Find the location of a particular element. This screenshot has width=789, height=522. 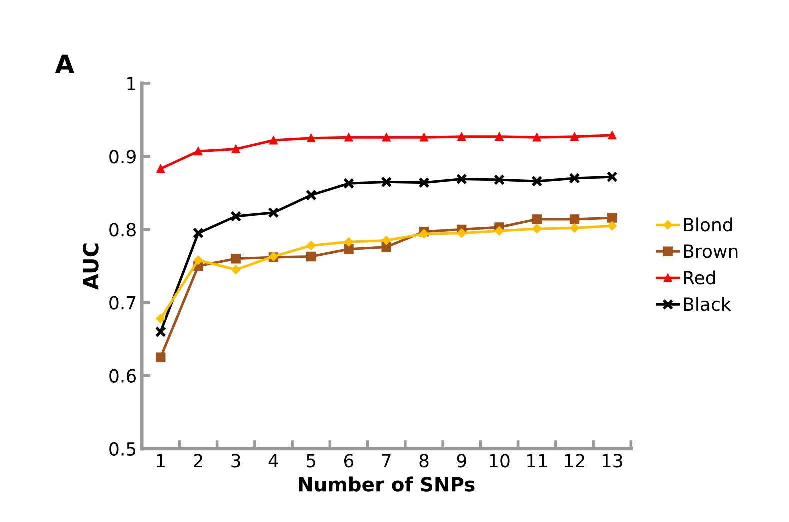

y-tick-label: 1 is located at coordinates (132, 83).